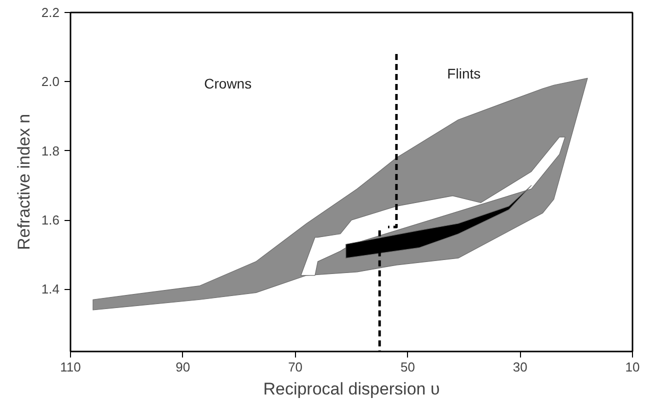 This screenshot has height=411, width=646. What do you see at coordinates (464, 74) in the screenshot?
I see `annotation: Flints` at bounding box center [464, 74].